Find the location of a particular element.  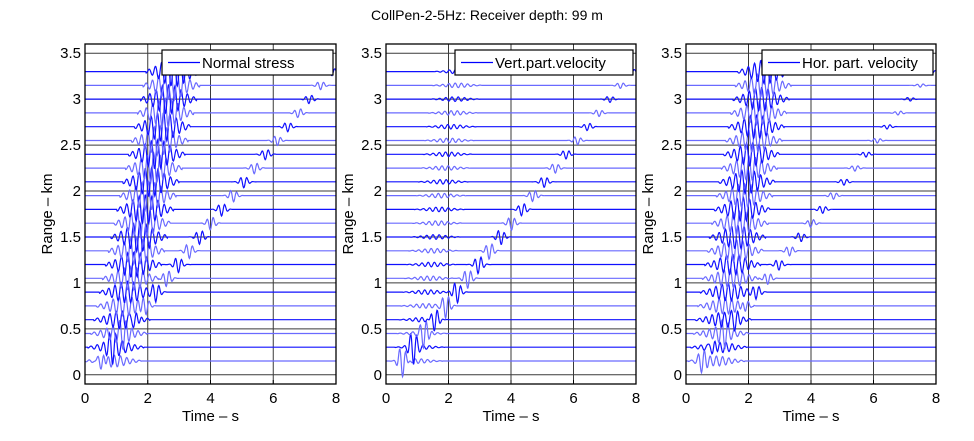

legend-label: Vert.part.velocity is located at coordinates (550, 63).